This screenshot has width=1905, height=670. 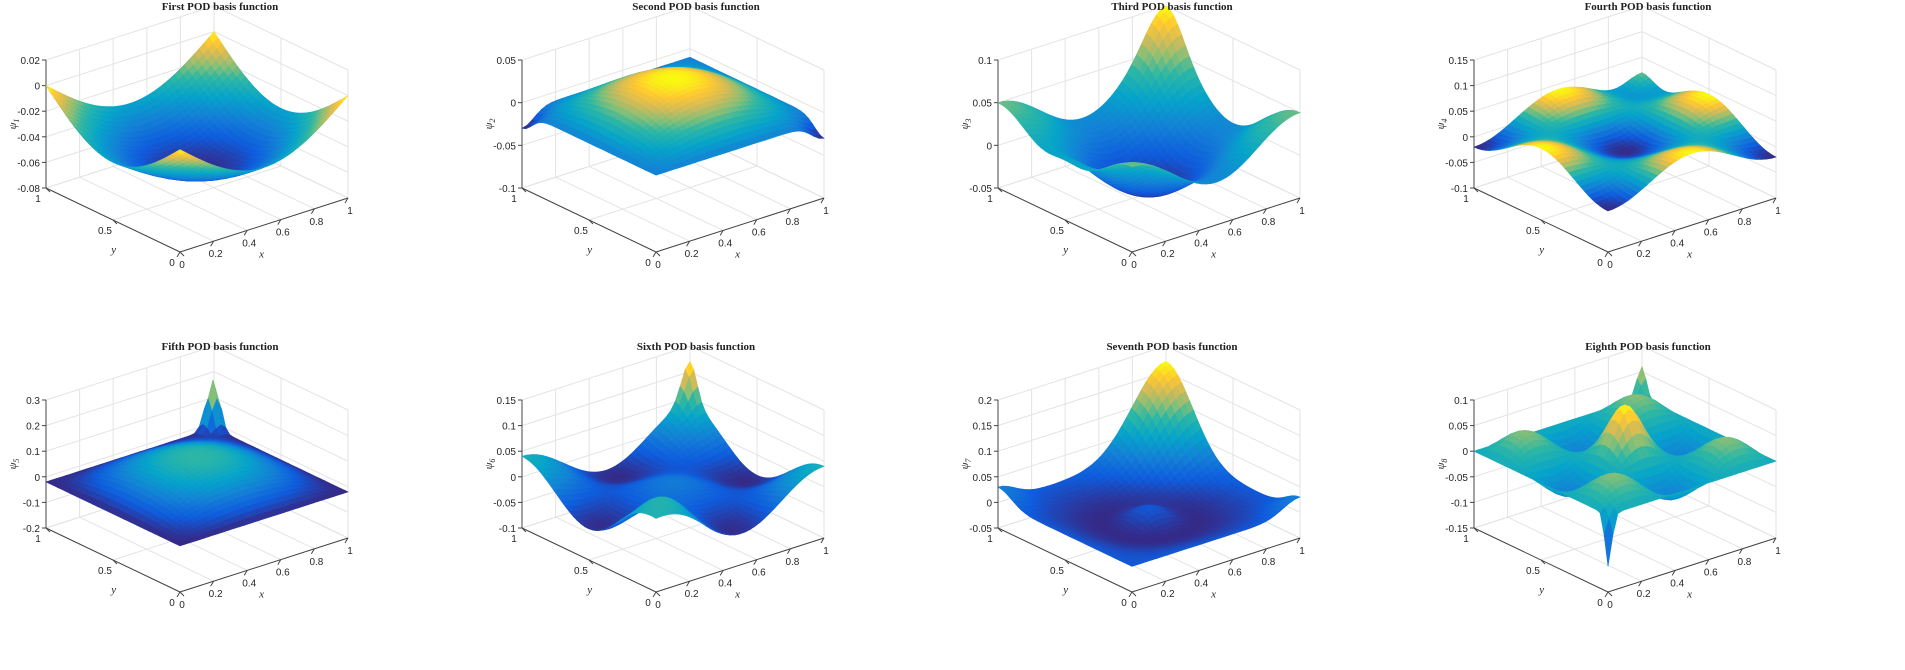 What do you see at coordinates (492, 121) in the screenshot?
I see `z-label-subscript: 2` at bounding box center [492, 121].